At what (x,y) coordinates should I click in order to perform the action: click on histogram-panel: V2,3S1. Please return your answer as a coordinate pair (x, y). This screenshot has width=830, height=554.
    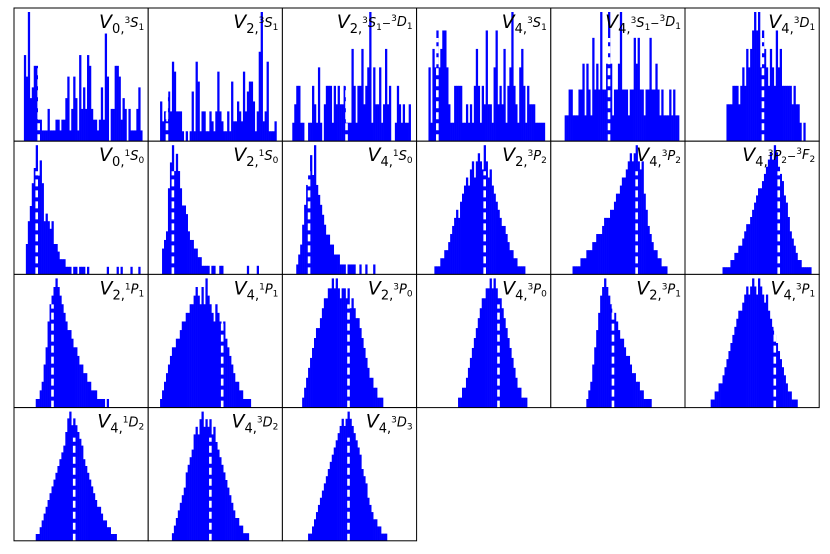
    Looking at the image, I should click on (215, 74).